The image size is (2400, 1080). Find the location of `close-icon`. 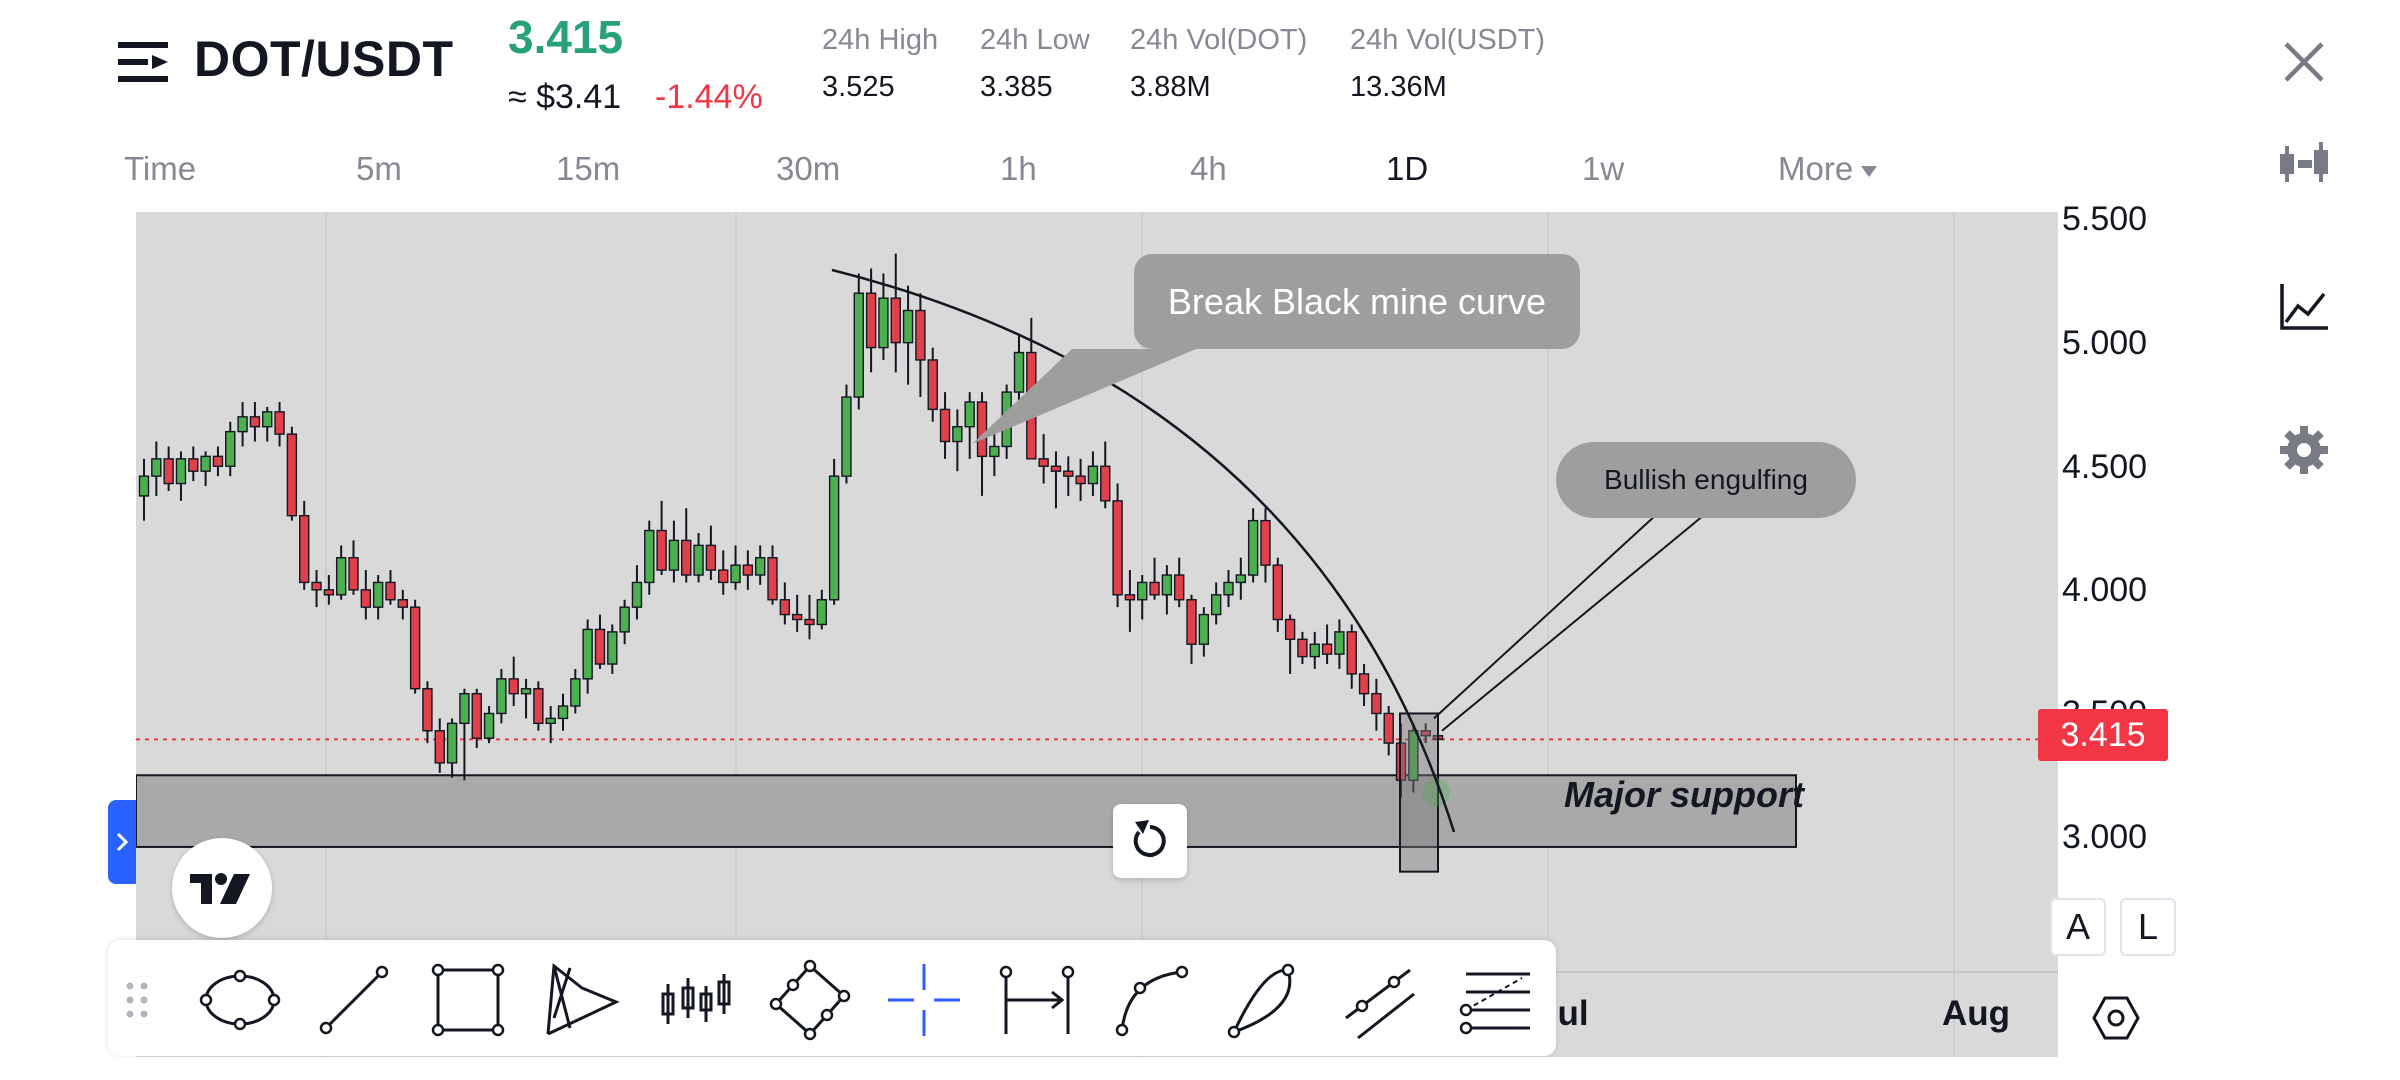

close-icon is located at coordinates (2304, 62).